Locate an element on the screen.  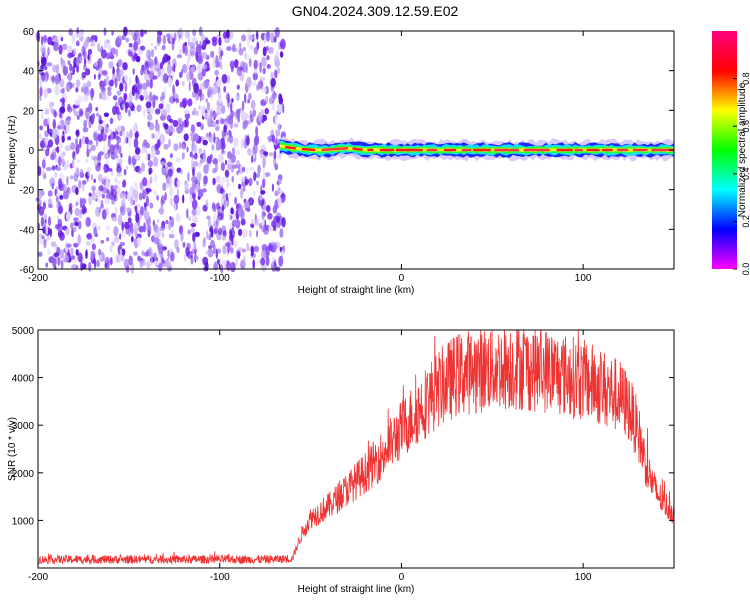
spectrogram-y-tick-label: 40 is located at coordinates (29, 72).